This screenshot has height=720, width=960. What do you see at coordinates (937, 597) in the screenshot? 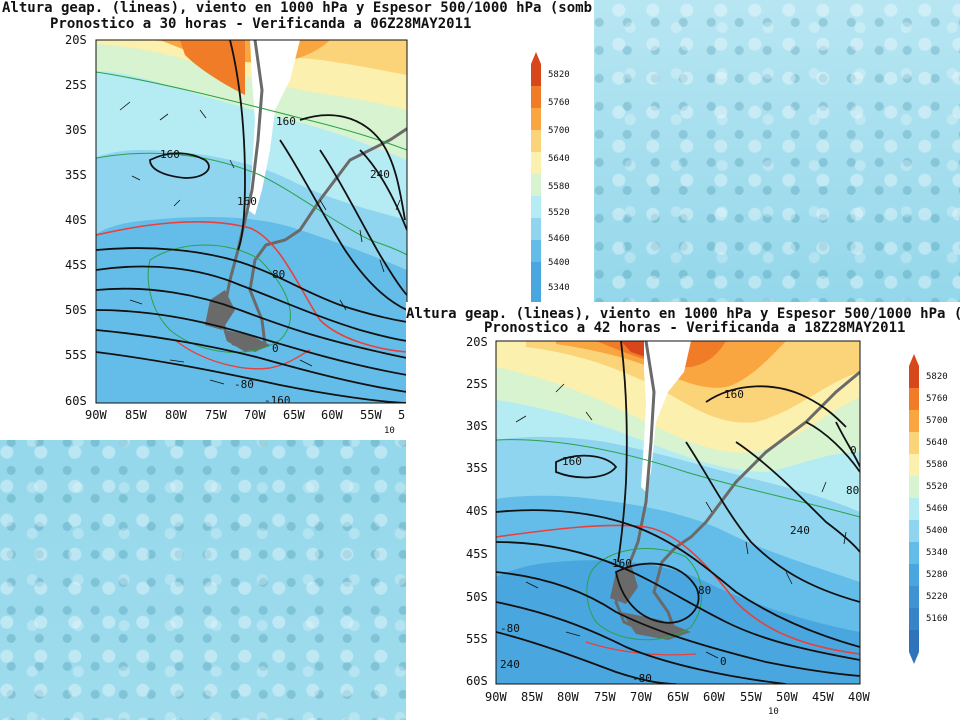
I see `colorbar-label: 5220` at bounding box center [937, 597].